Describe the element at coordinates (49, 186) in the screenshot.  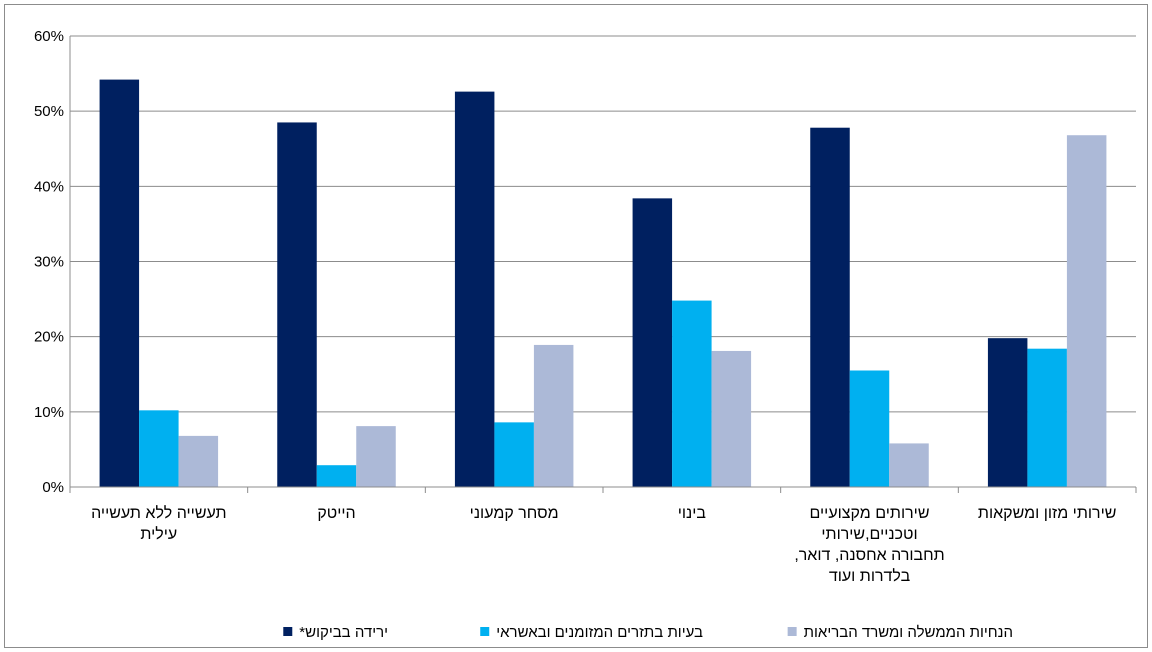
I see `y-tick-label: 40%` at that location.